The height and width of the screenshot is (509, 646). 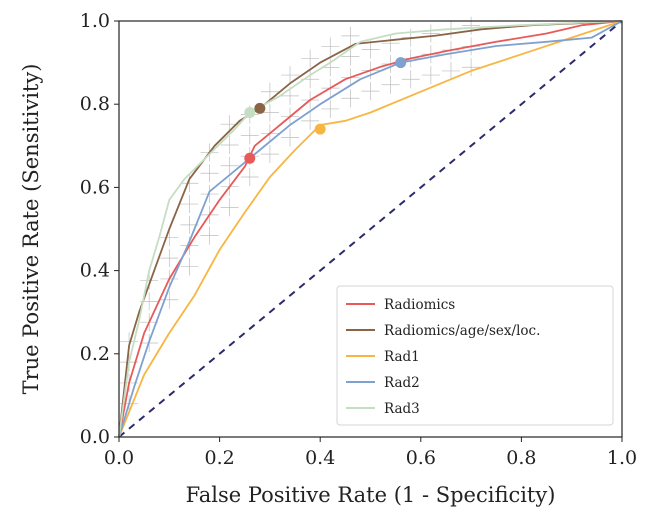 What do you see at coordinates (402, 383) in the screenshot?
I see `legend-entry-label: Rad2` at bounding box center [402, 383].